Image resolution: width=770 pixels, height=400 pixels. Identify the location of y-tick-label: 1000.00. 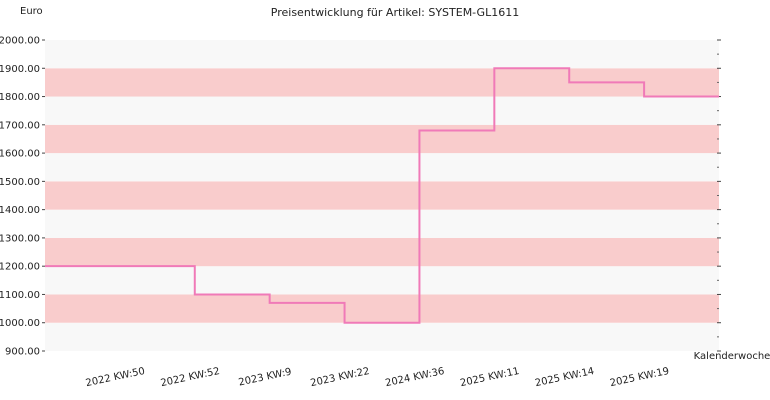
(20, 323).